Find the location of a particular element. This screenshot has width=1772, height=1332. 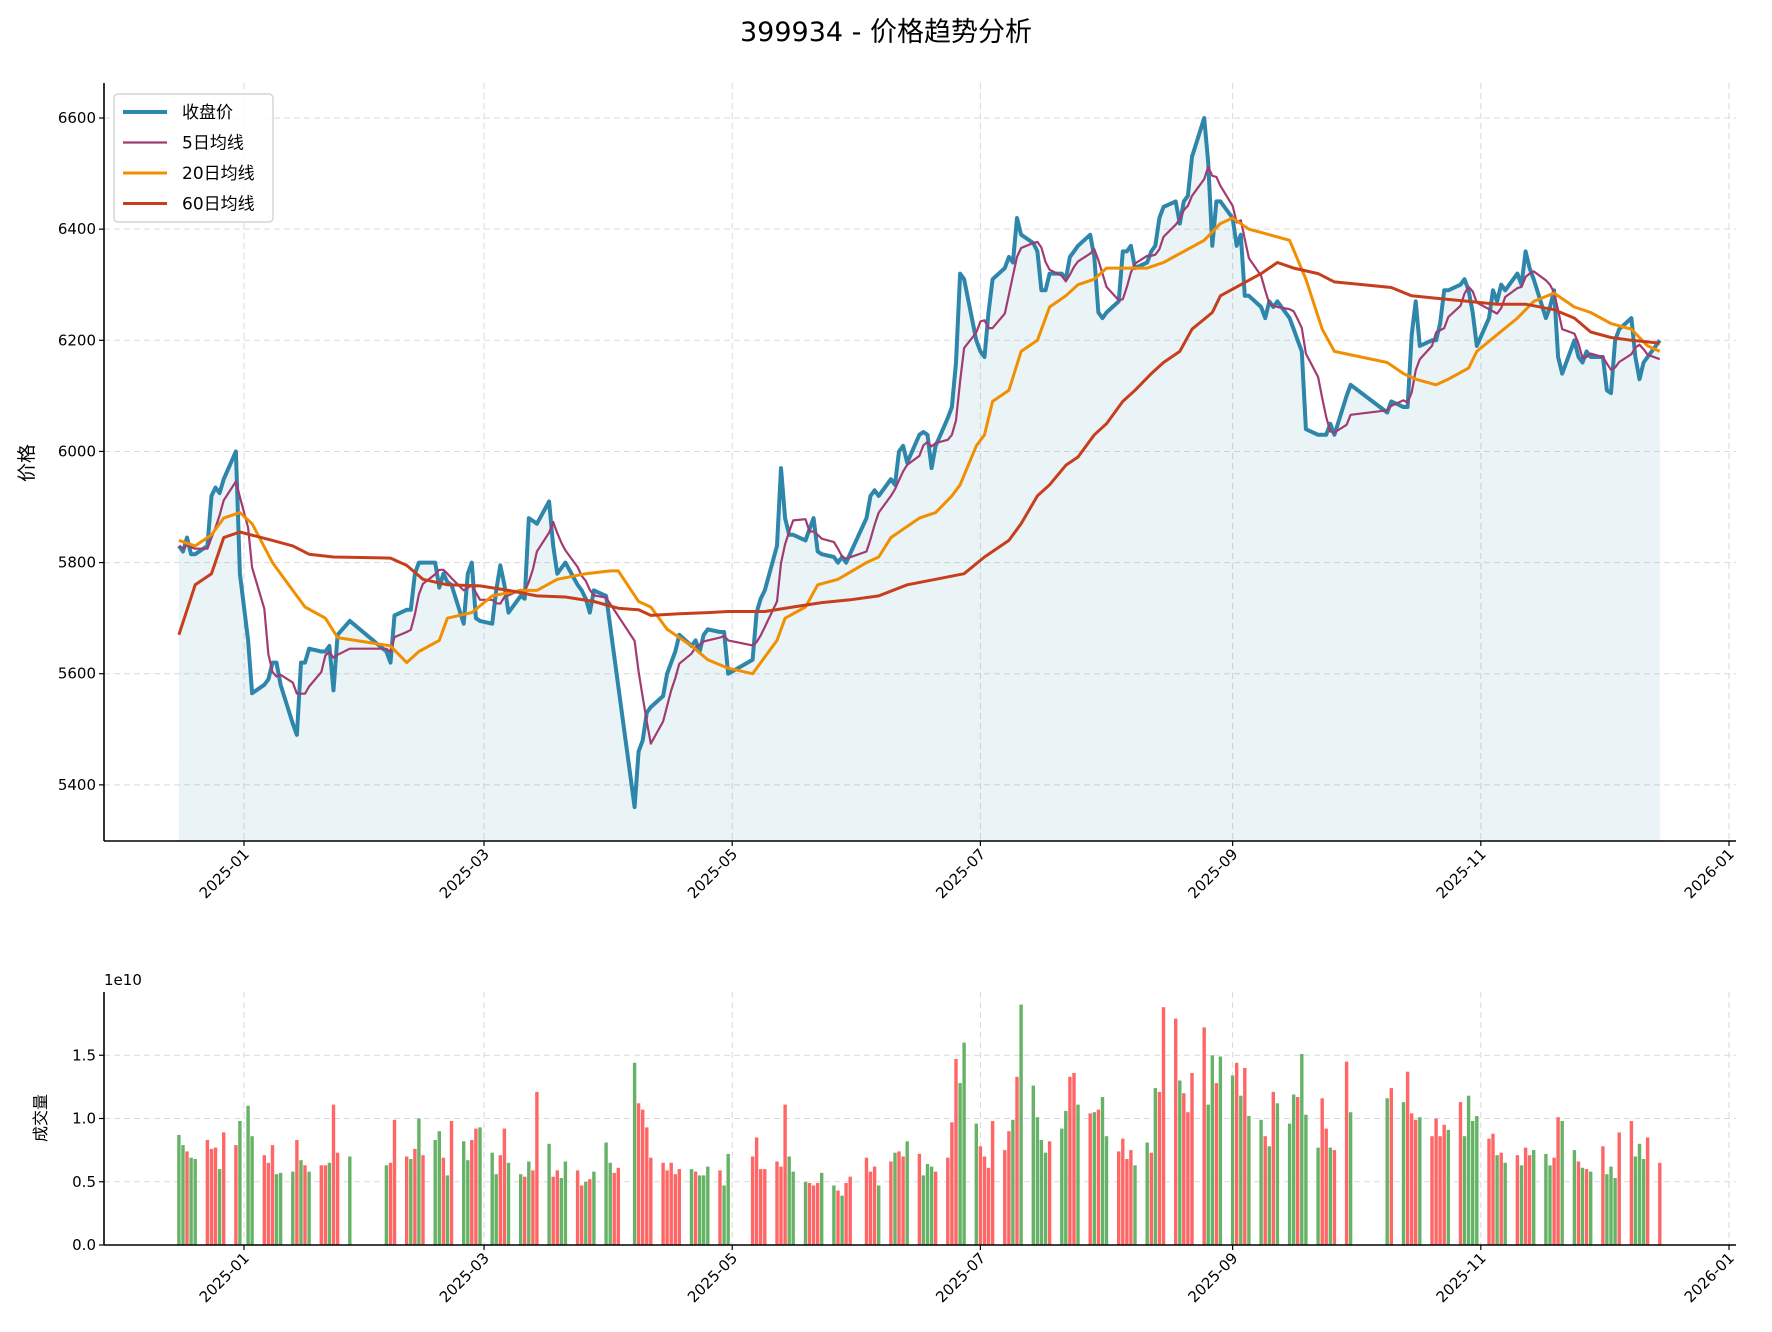

volume-y-tick-label: 0.0 is located at coordinates (84, 1245).